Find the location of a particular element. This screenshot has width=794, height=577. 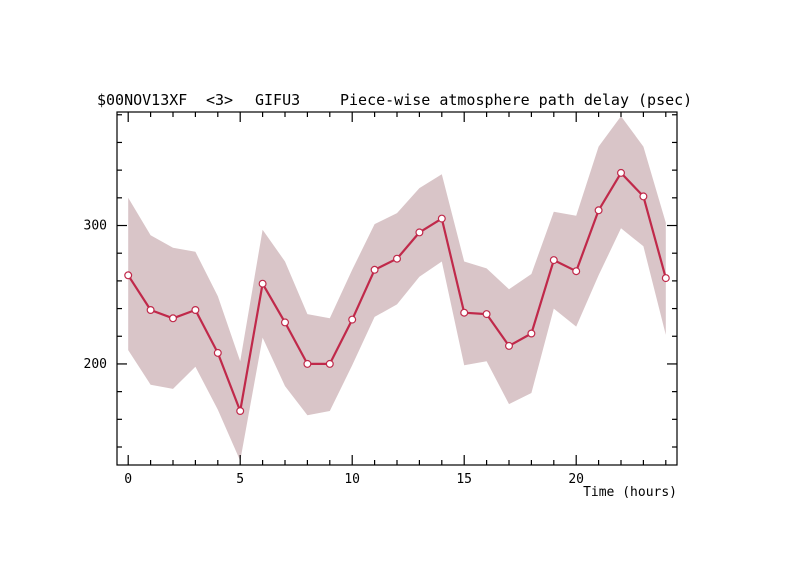

chart-title-index: <3> is located at coordinates (219, 100).